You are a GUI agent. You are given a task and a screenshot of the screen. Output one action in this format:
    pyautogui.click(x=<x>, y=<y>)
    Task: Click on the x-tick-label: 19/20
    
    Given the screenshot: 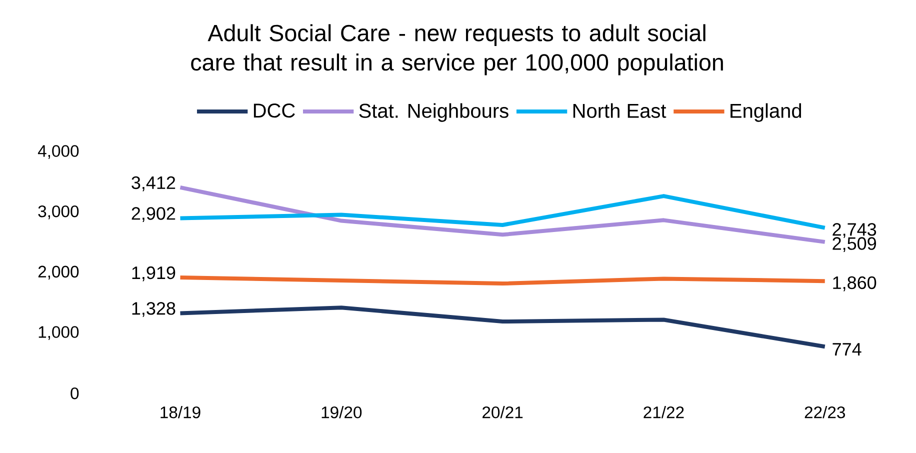 What is the action you would take?
    pyautogui.click(x=342, y=412)
    